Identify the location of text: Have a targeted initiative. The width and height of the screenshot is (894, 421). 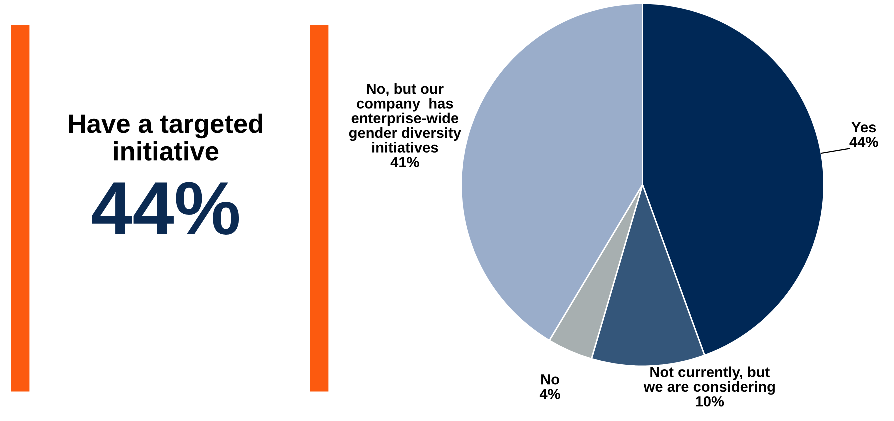
(166, 137).